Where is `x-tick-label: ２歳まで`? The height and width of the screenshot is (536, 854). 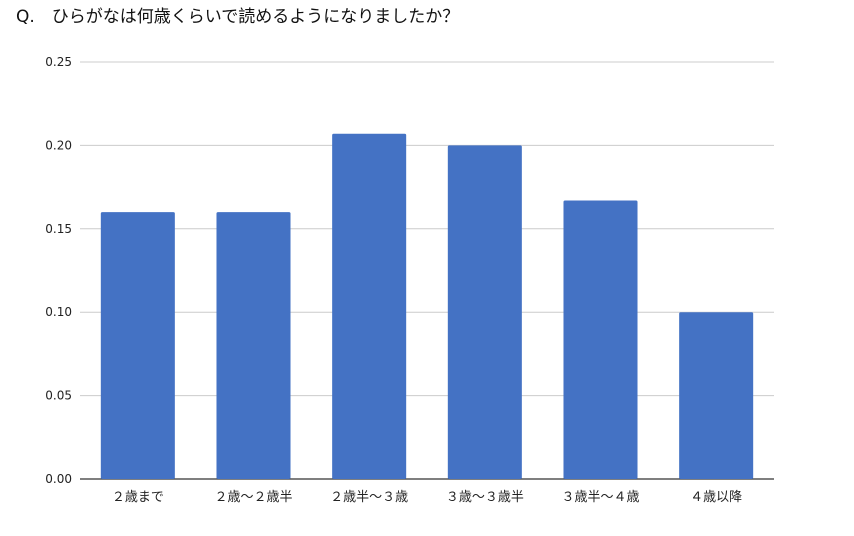 x-tick-label: ２歳まで is located at coordinates (138, 497).